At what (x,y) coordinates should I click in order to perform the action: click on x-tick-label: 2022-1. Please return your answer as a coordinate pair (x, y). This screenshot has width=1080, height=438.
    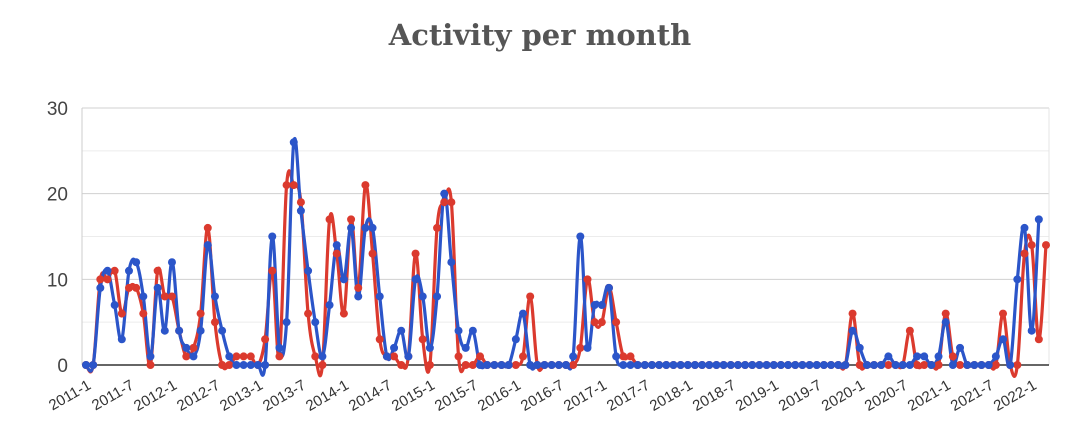
    Looking at the image, I should click on (1015, 396).